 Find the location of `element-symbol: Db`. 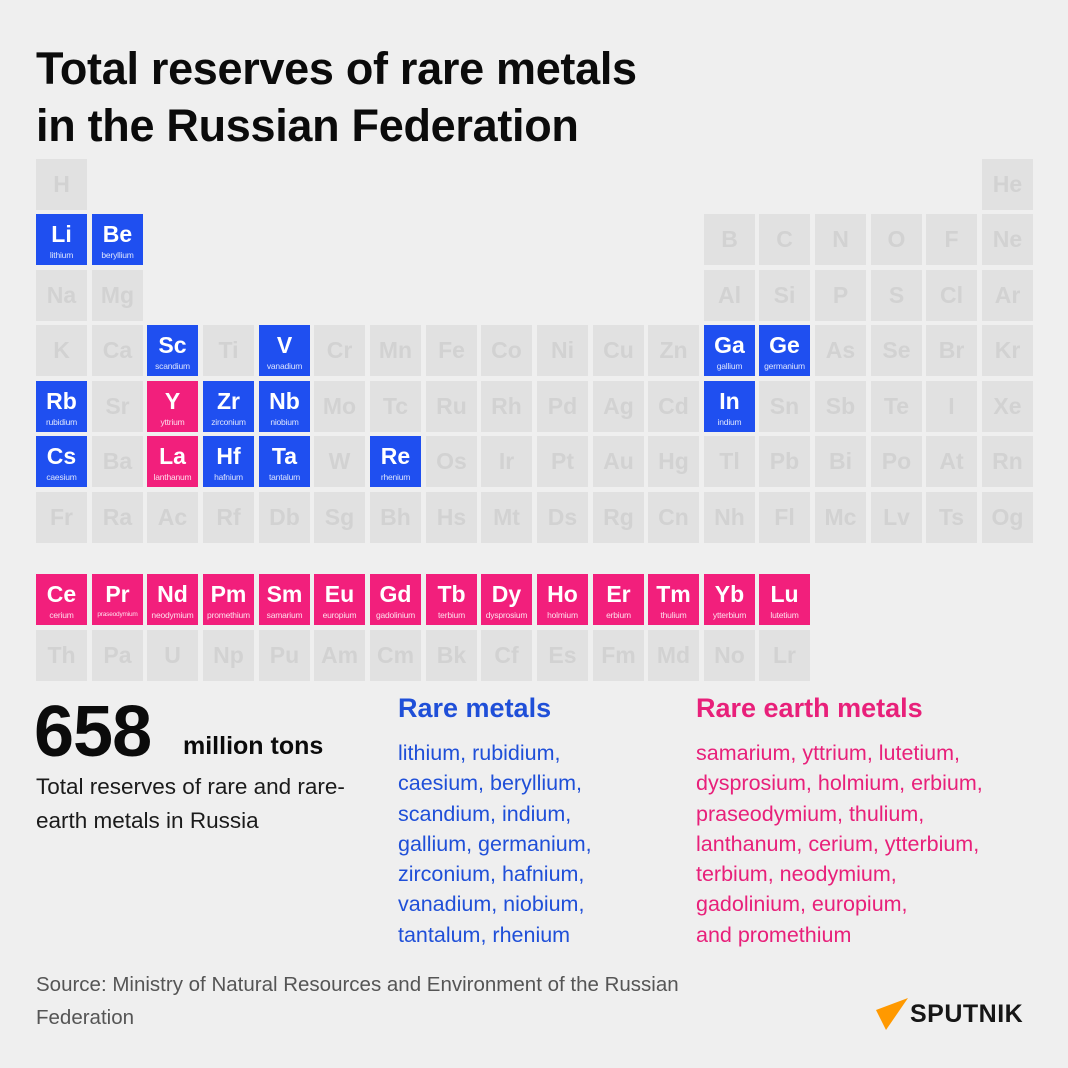

element-symbol: Db is located at coordinates (284, 517).